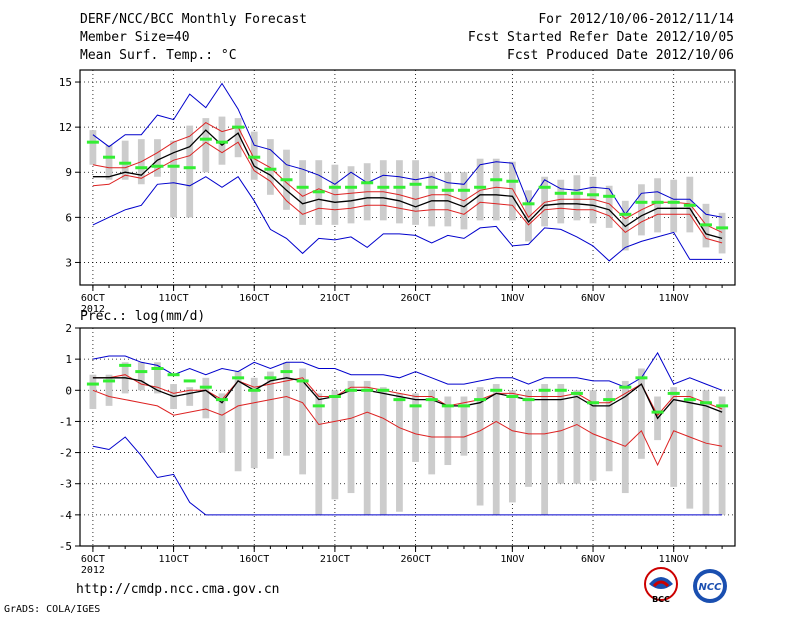 This screenshot has width=800, height=618. What do you see at coordinates (674, 559) in the screenshot?
I see `prec-xtick-label: 11NOV` at bounding box center [674, 559].